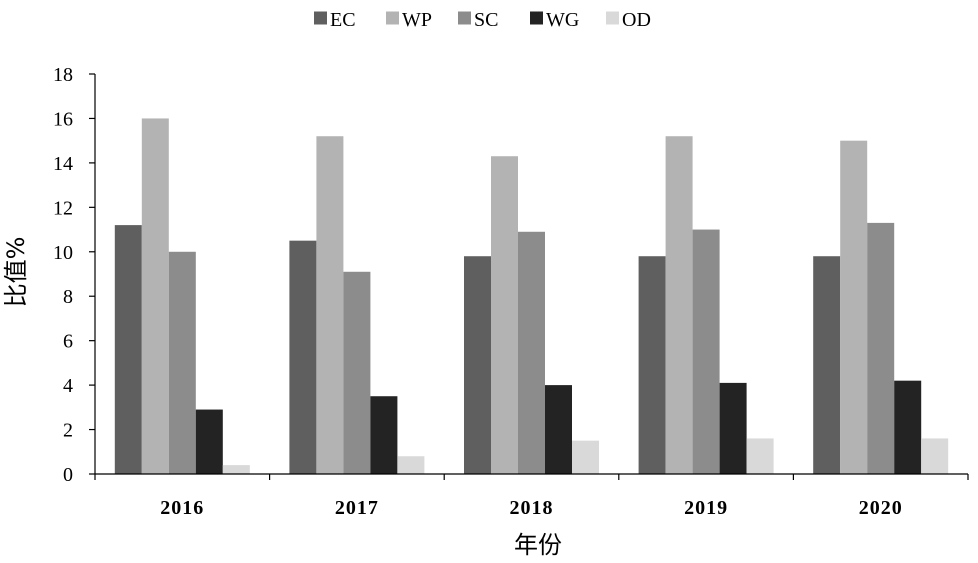 Image resolution: width=978 pixels, height=563 pixels. Describe the element at coordinates (320, 18) in the screenshot. I see `legend-swatch-ec` at that location.